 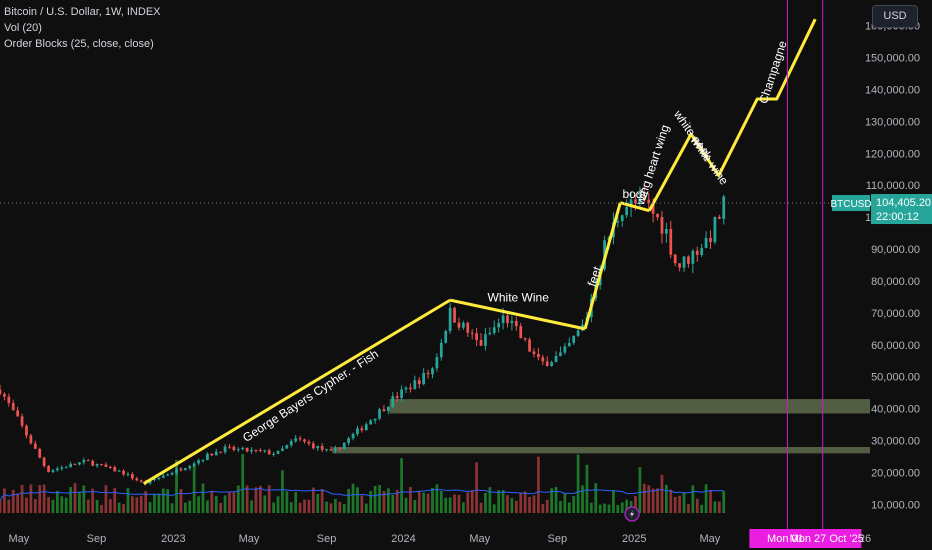 I want to click on date-tag-end: Mon 27 Oct '25, so click(x=827, y=539).